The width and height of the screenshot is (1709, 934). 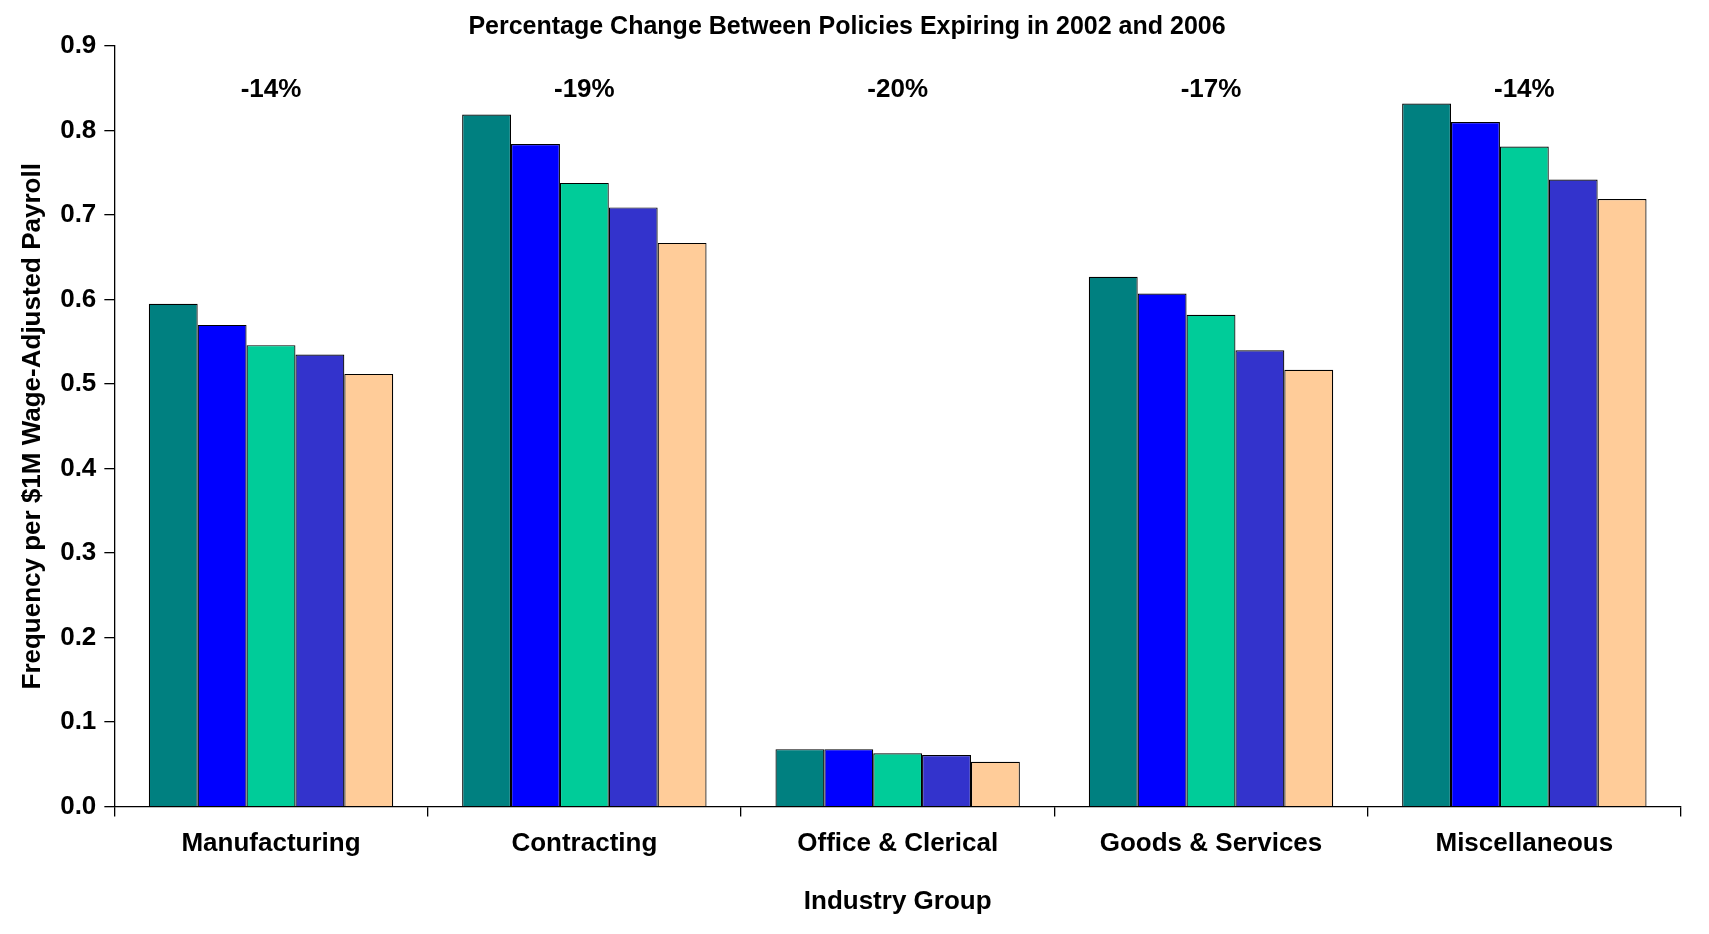 I want to click on x-tick-label: Manufacturing, so click(x=271, y=842).